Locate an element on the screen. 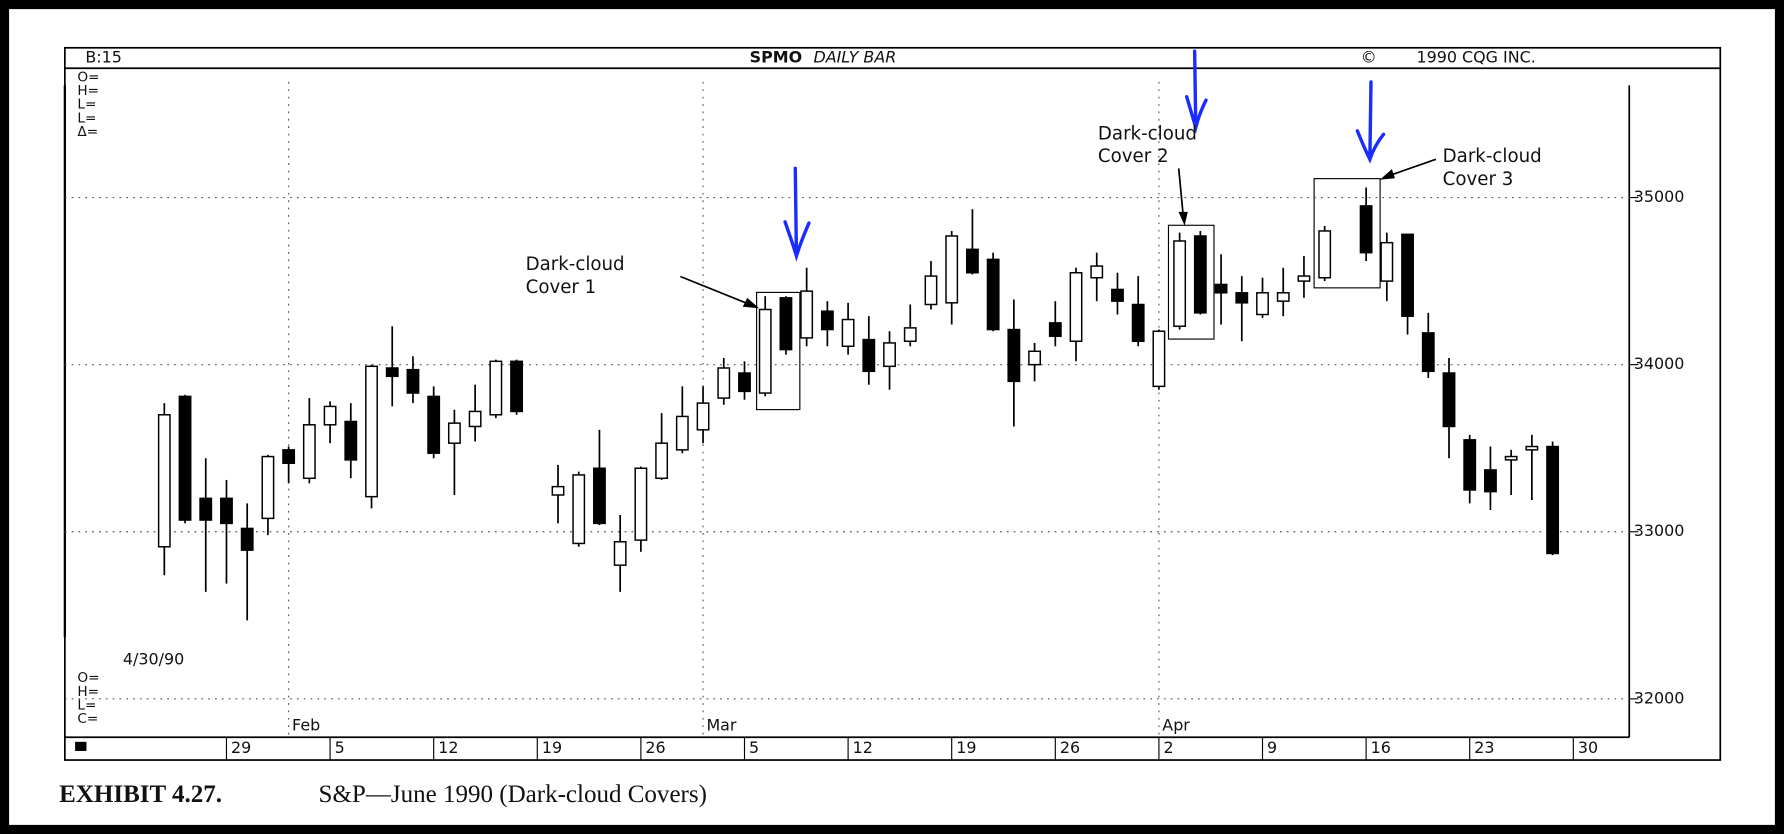  annotation: Cover 2 is located at coordinates (1133, 156).